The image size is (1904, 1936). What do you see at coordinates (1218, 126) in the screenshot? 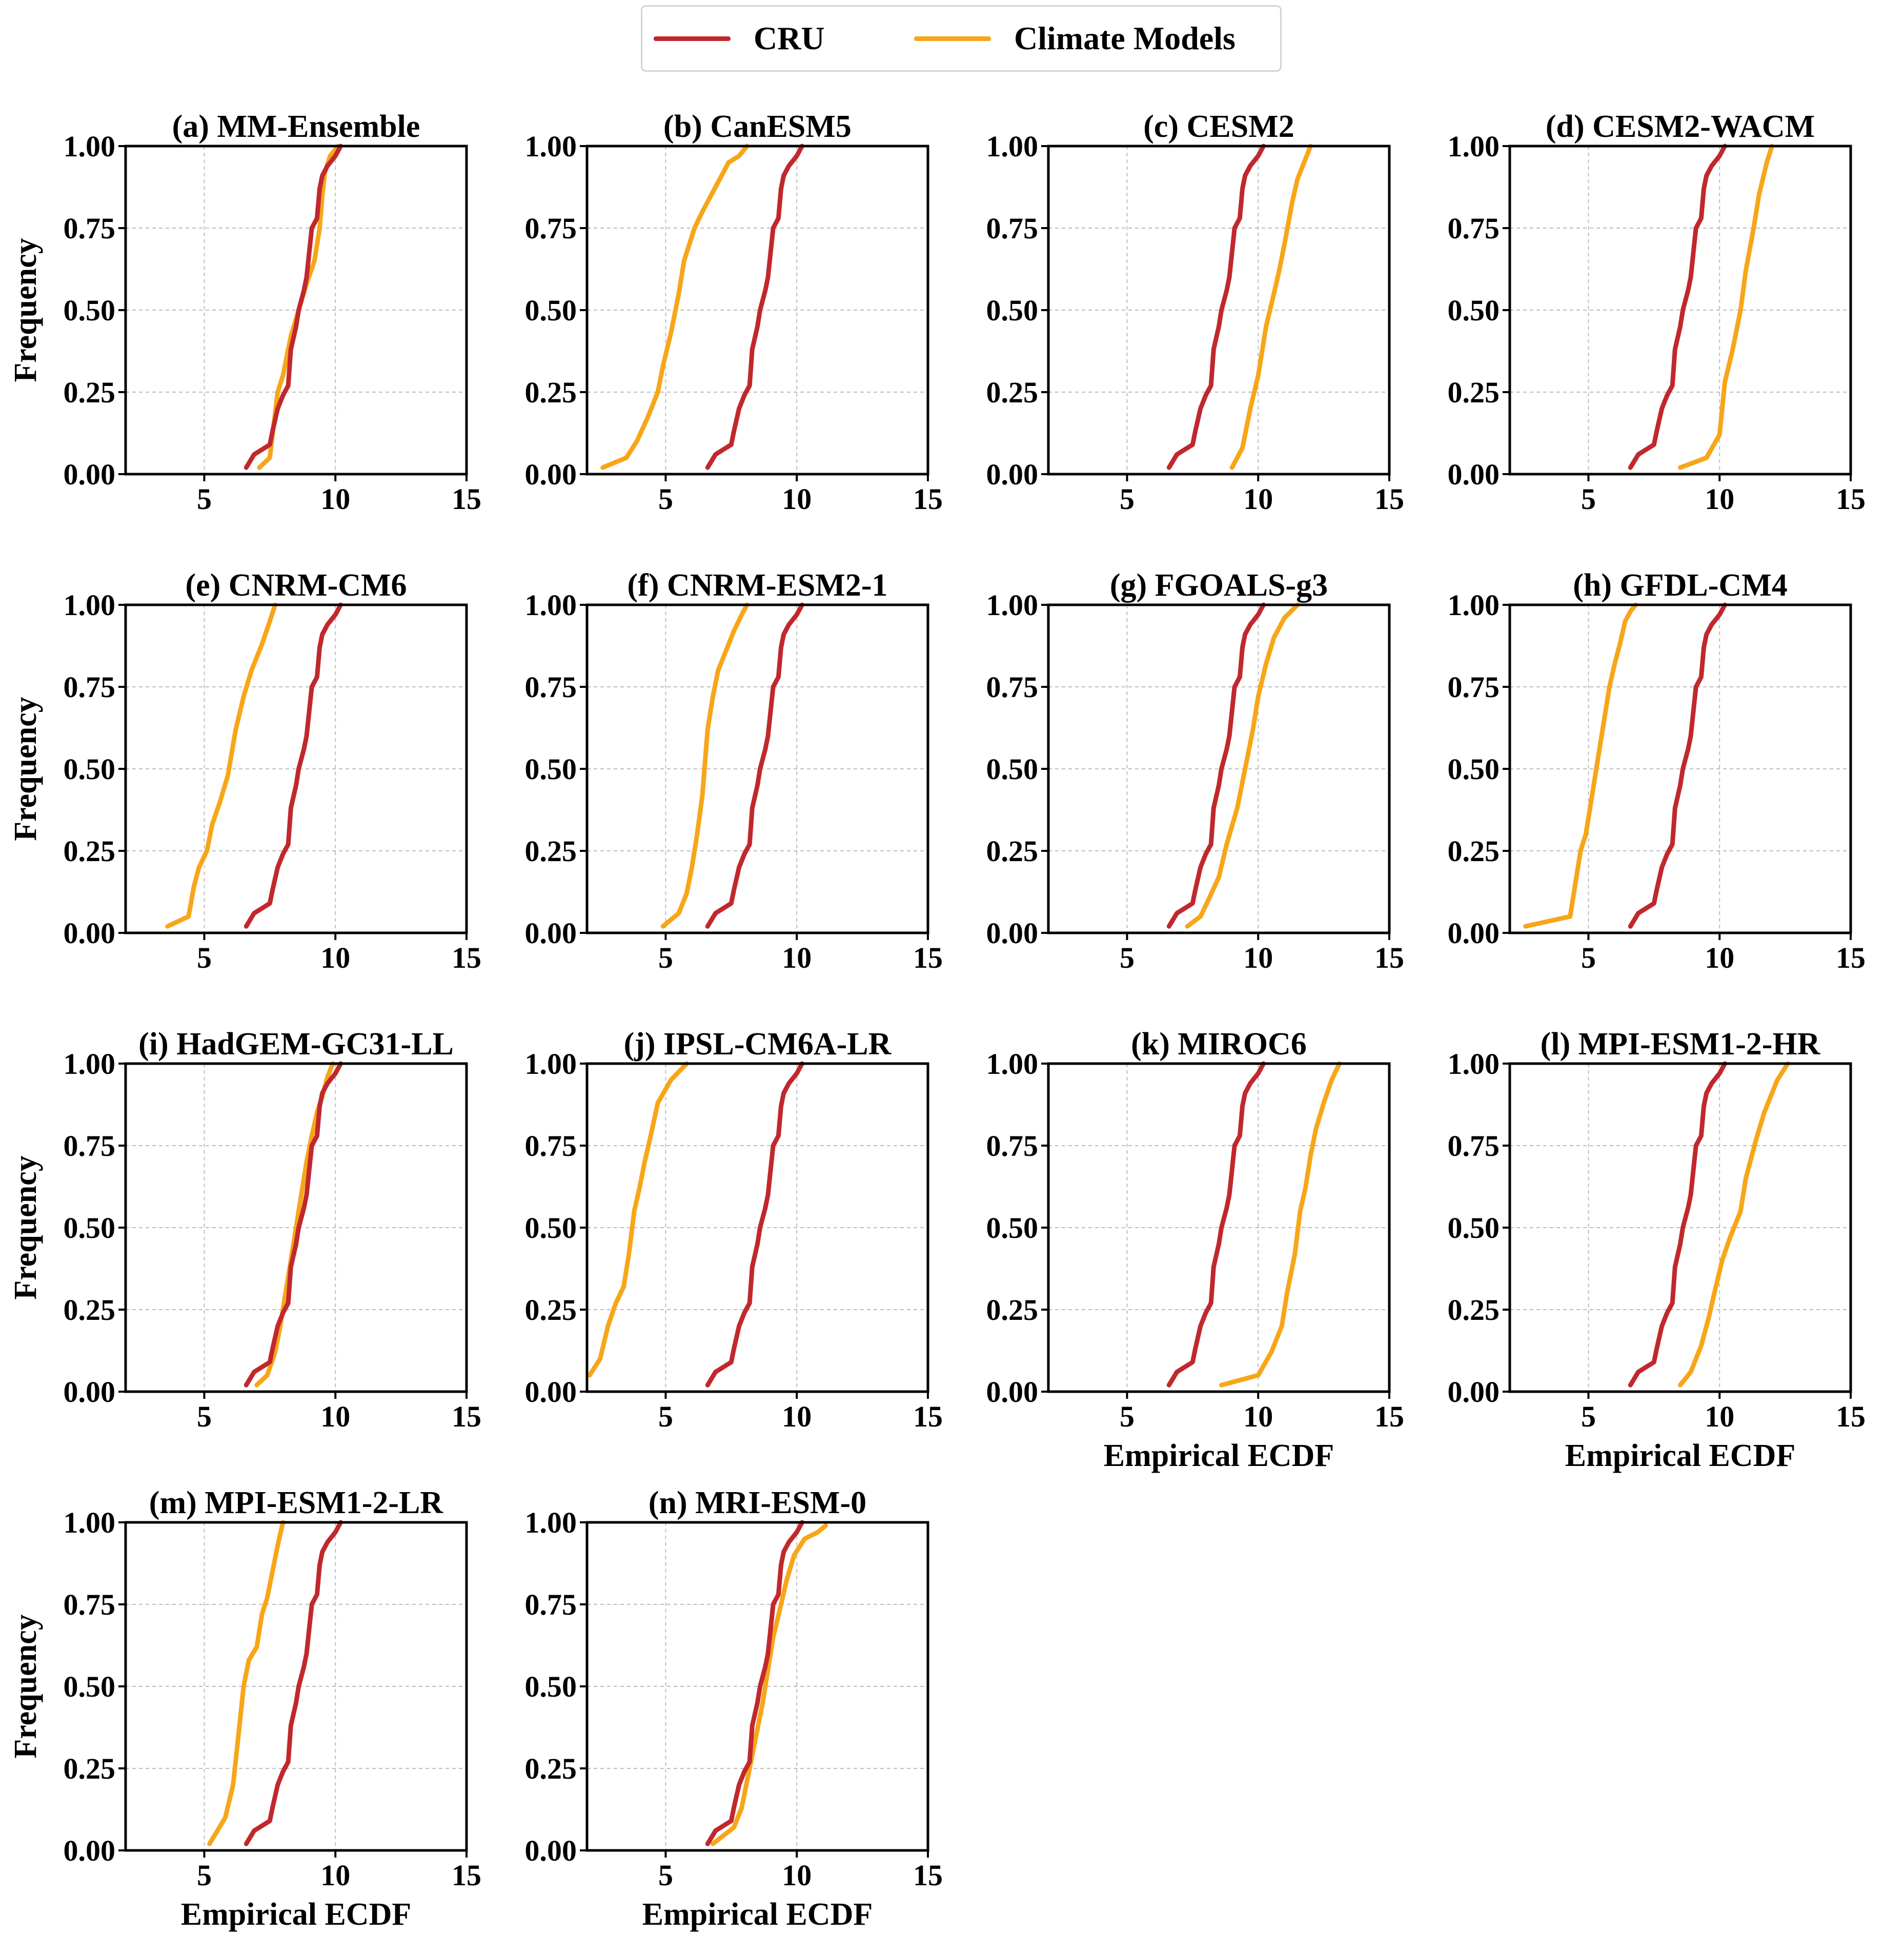
I see `panel-title: (c) CESM2` at bounding box center [1218, 126].